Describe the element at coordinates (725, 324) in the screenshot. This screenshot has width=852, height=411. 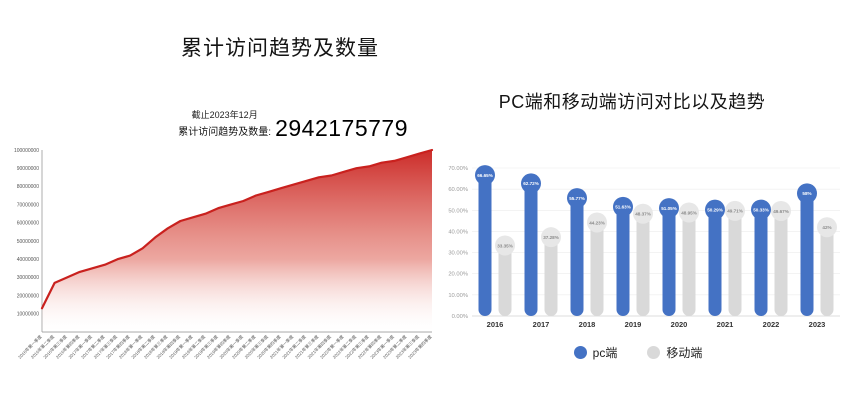
I see `x-tick-label: 2021` at that location.